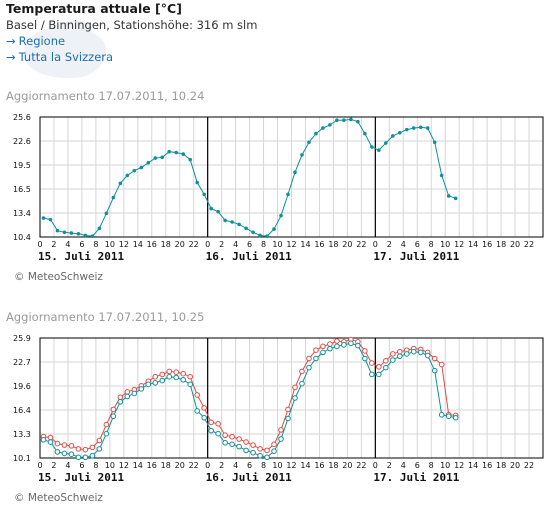 The image size is (552, 524). Describe the element at coordinates (22, 189) in the screenshot. I see `y-tick-label: 16.5` at that location.